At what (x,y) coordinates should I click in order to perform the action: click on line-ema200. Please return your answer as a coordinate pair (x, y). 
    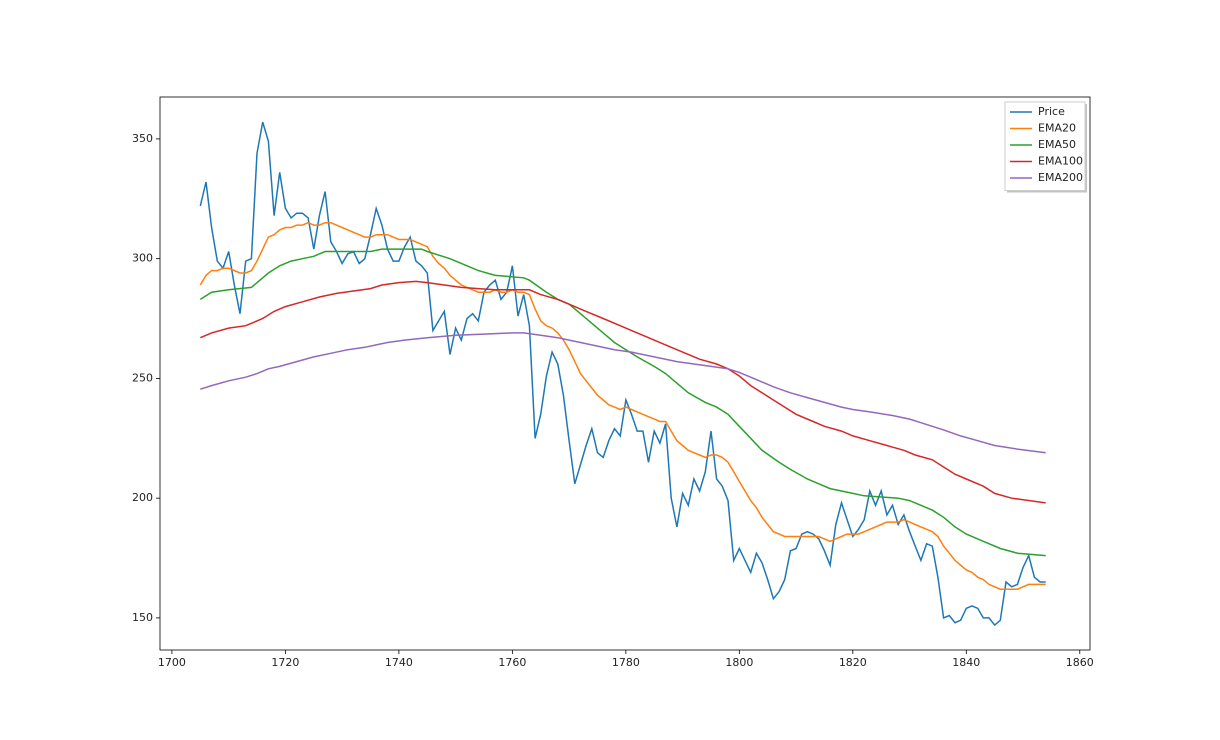
    Looking at the image, I should click on (623, 393).